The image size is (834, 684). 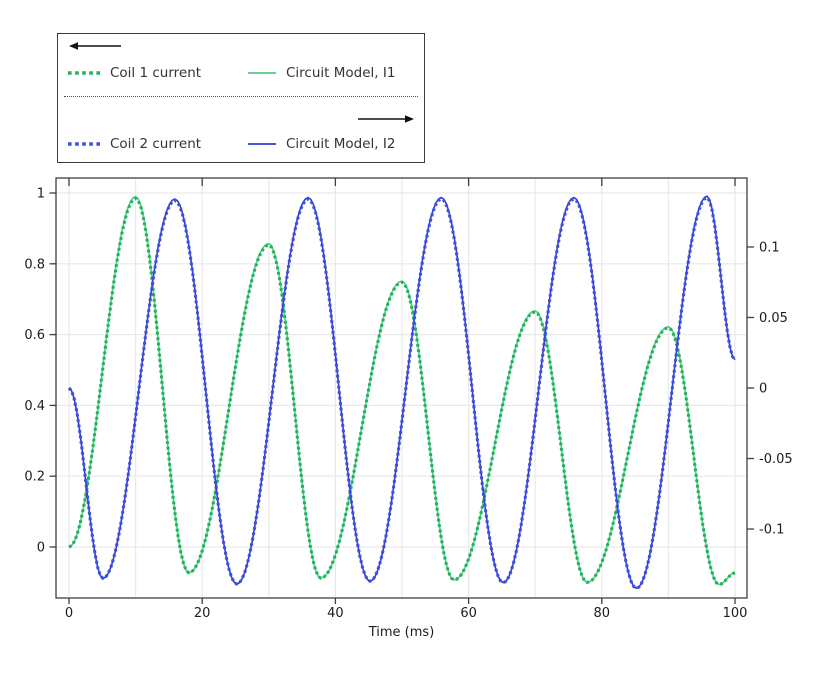 I want to click on svg-text: 1, so click(x=41, y=194).